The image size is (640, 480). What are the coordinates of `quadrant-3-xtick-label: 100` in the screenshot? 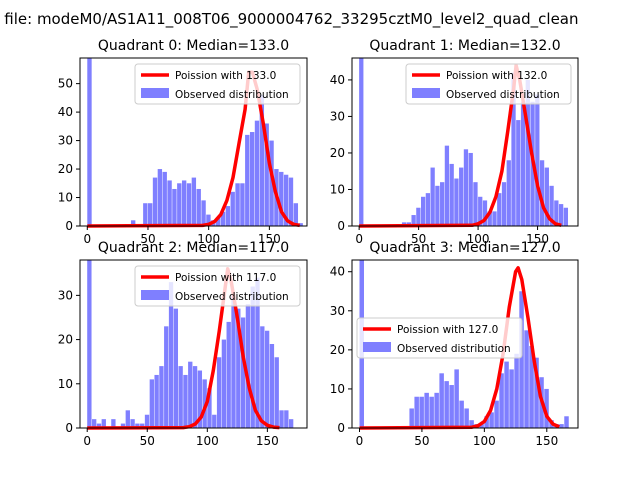 It's located at (484, 441).